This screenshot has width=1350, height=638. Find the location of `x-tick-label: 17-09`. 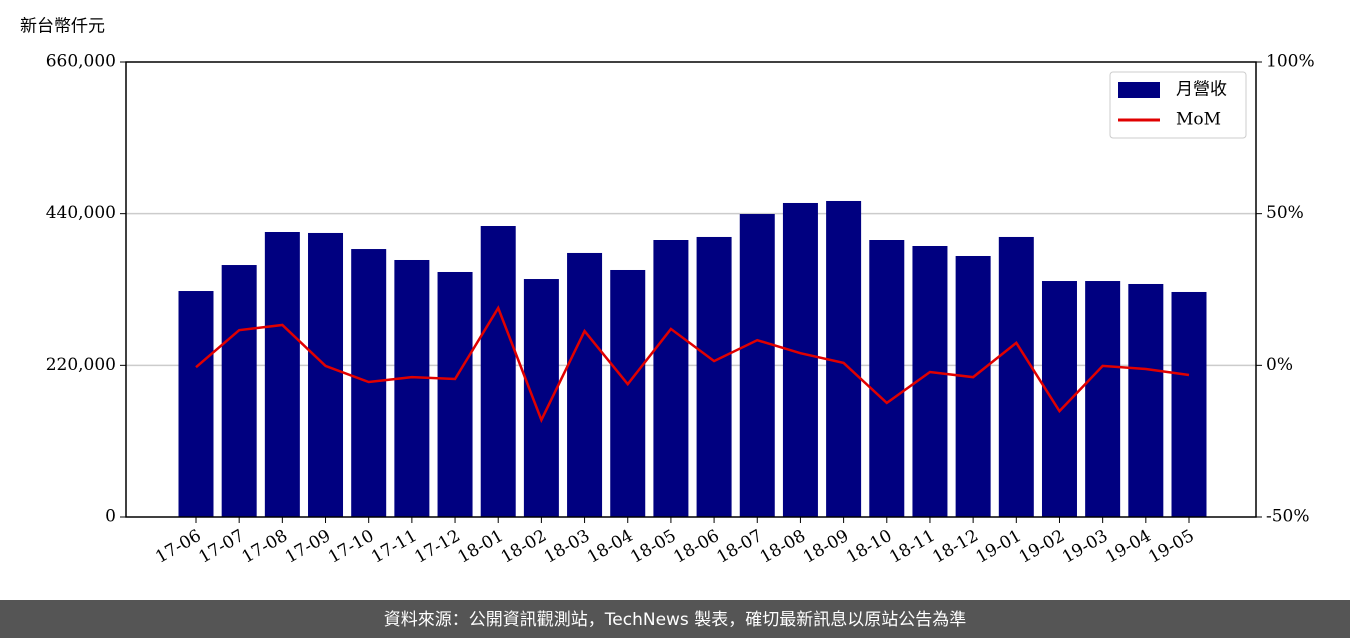

x-tick-label: 17-09 is located at coordinates (308, 547).